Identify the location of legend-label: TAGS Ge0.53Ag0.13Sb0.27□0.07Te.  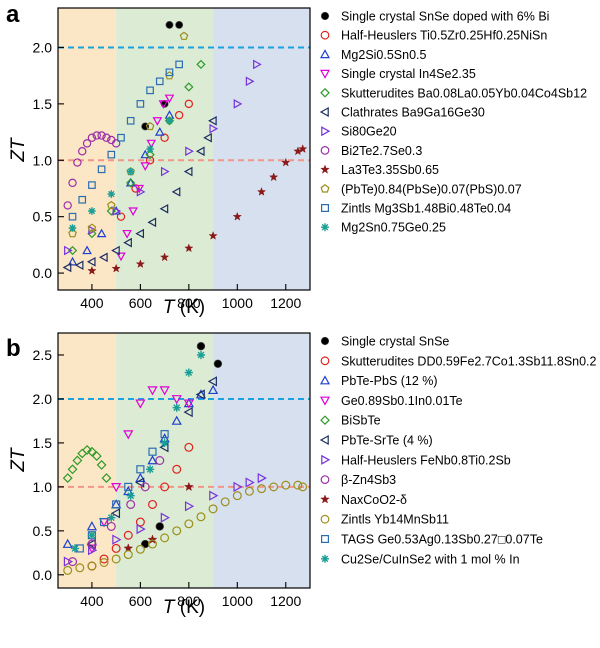
(442, 540).